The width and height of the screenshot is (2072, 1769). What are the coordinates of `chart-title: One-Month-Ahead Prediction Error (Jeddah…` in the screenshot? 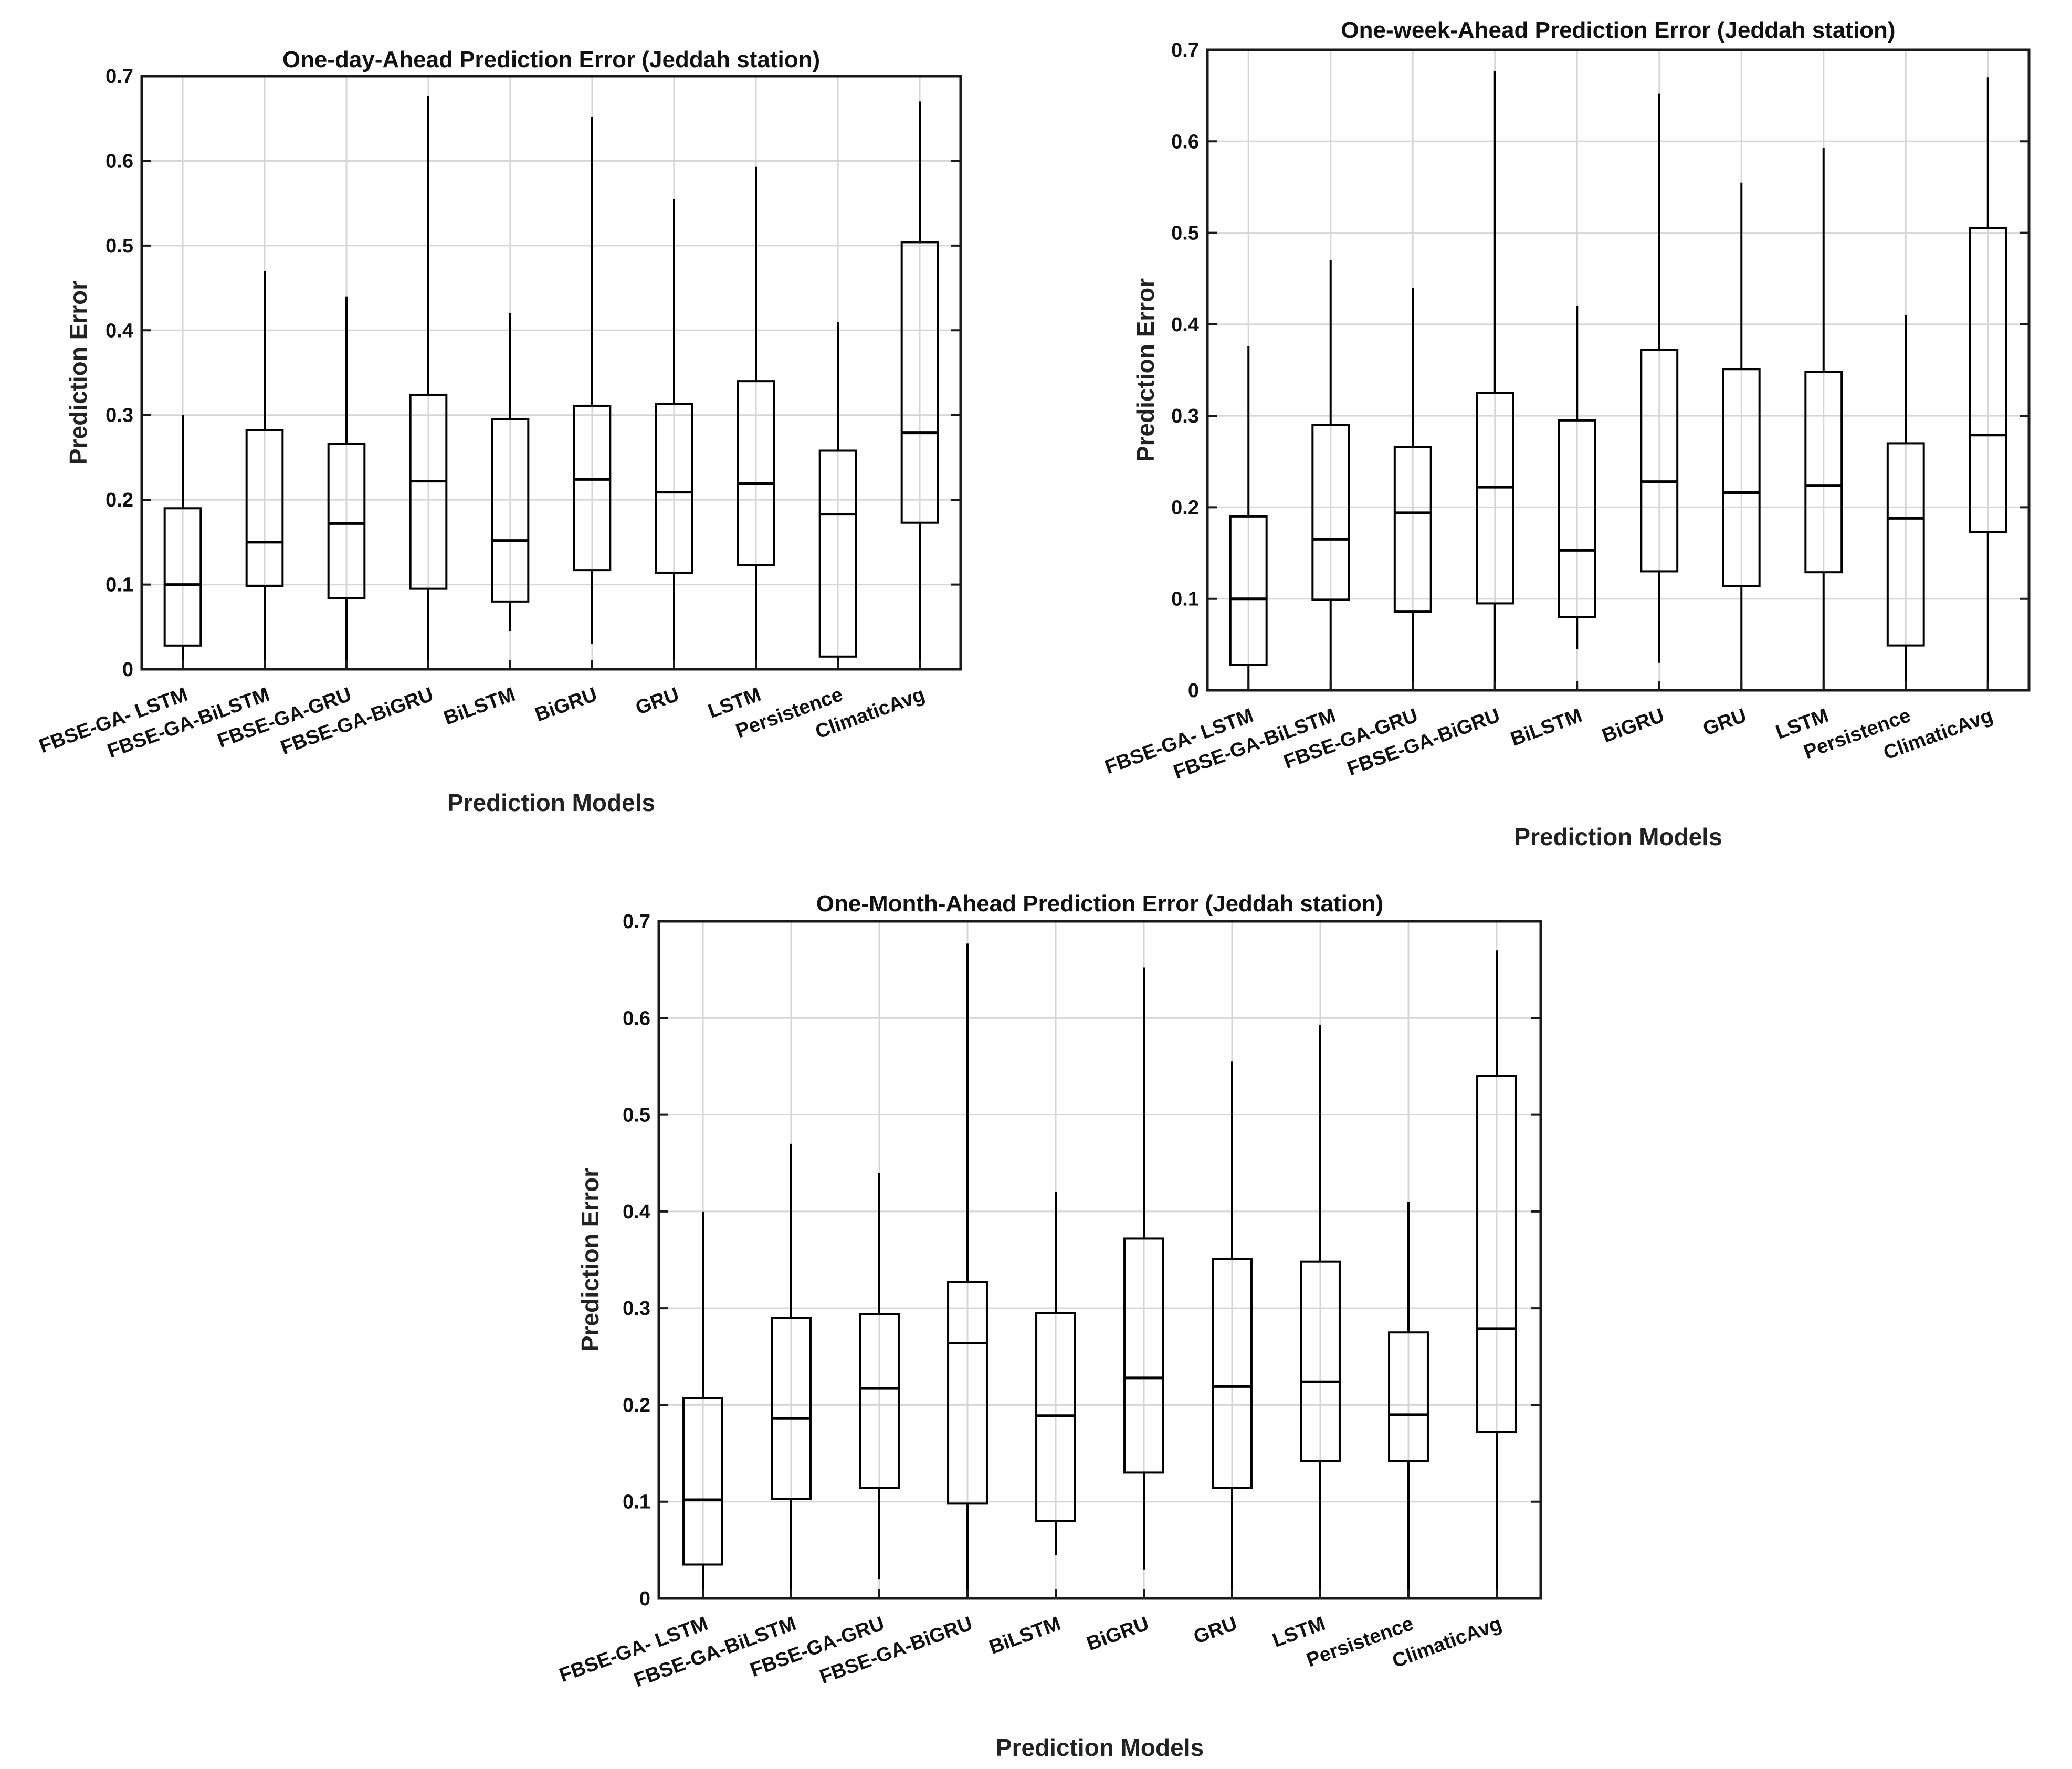 It's located at (1100, 904).